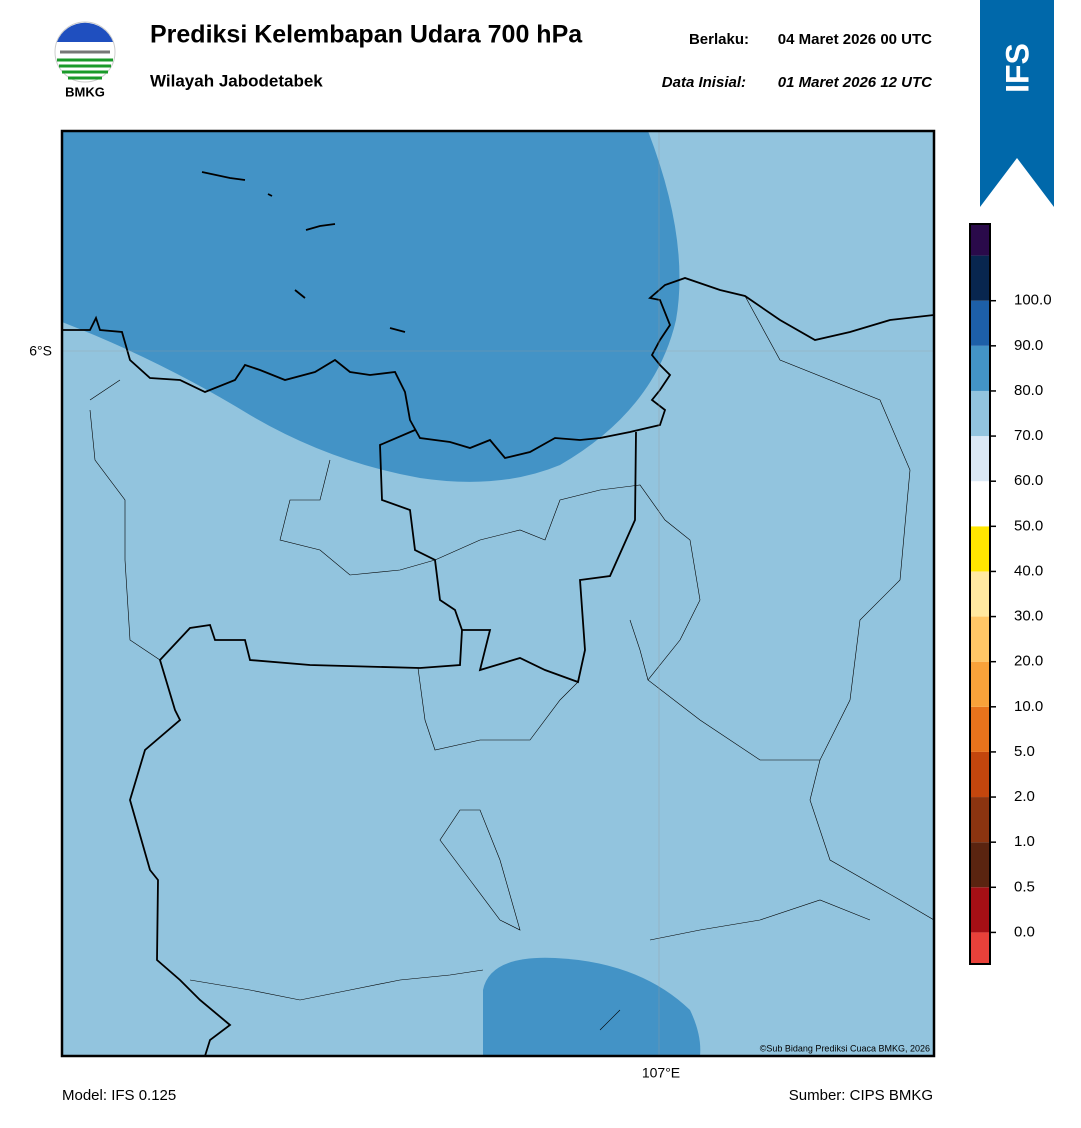  I want to click on colorbar-label: 70.0, so click(1028, 435).